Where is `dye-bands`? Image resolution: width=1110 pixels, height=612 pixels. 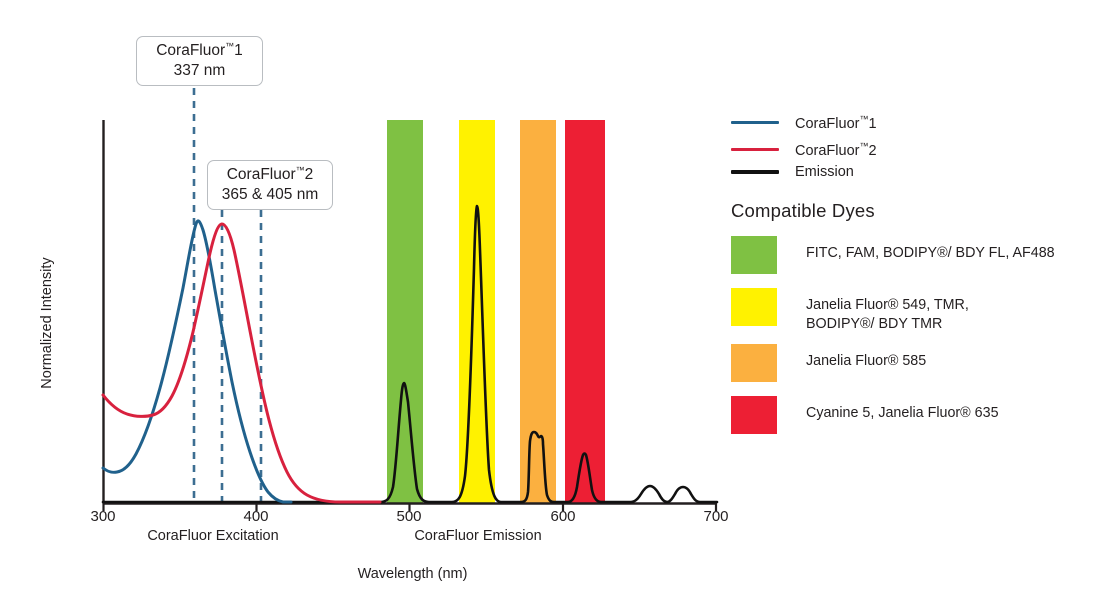
dye-bands is located at coordinates (496, 311).